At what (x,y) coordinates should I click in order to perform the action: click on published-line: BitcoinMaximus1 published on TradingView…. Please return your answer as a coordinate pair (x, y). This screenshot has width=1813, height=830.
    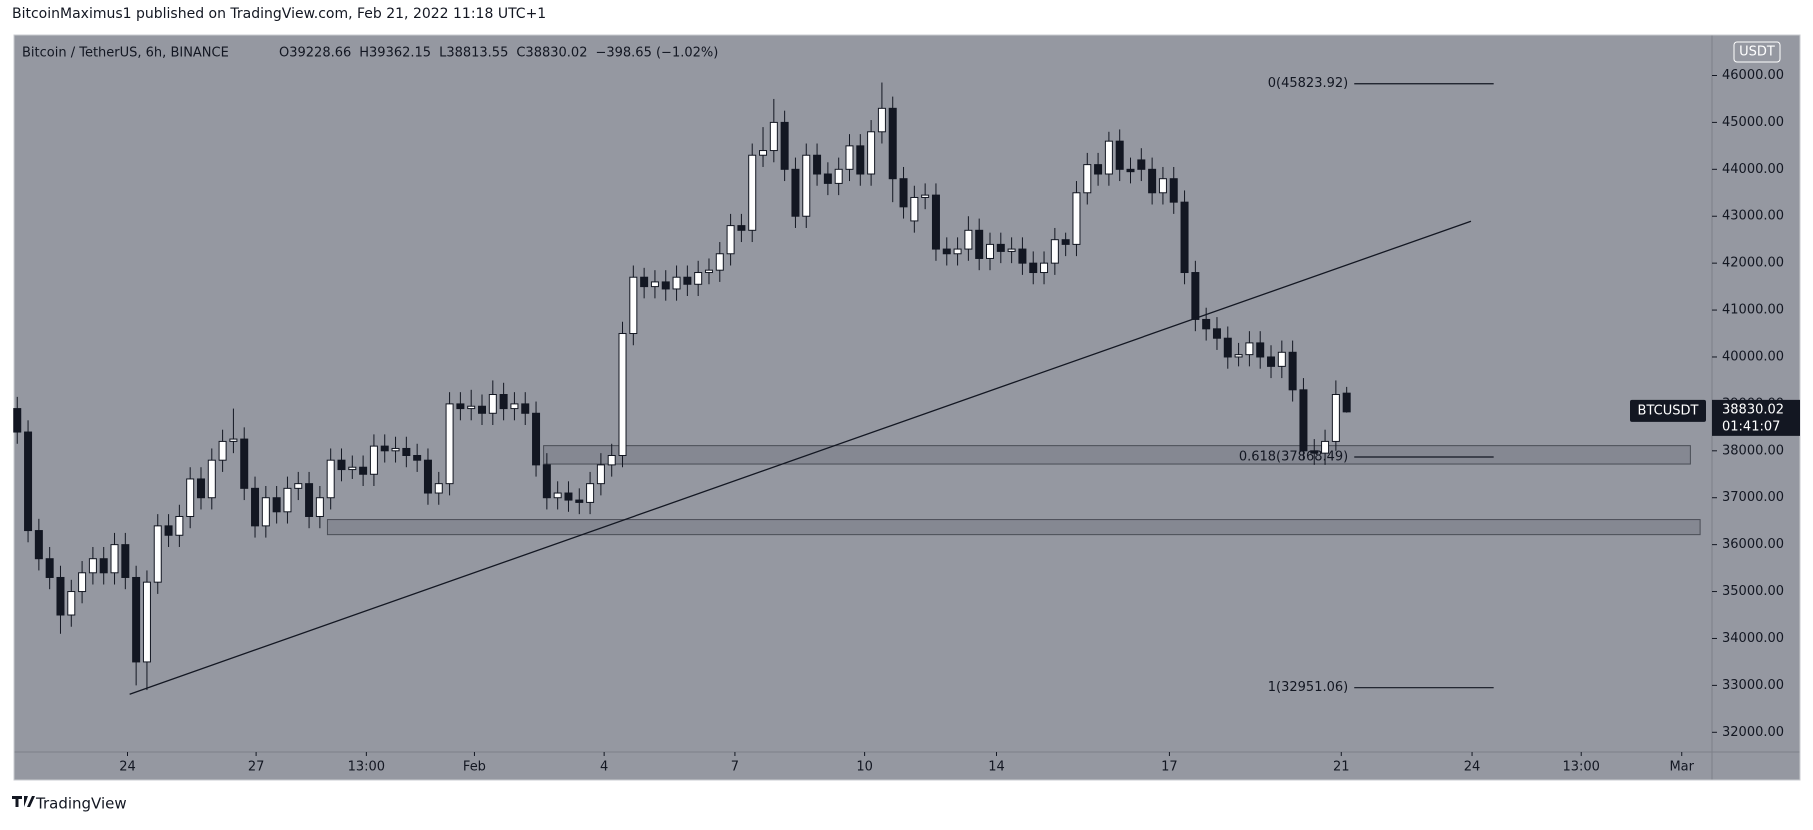
    Looking at the image, I should click on (279, 14).